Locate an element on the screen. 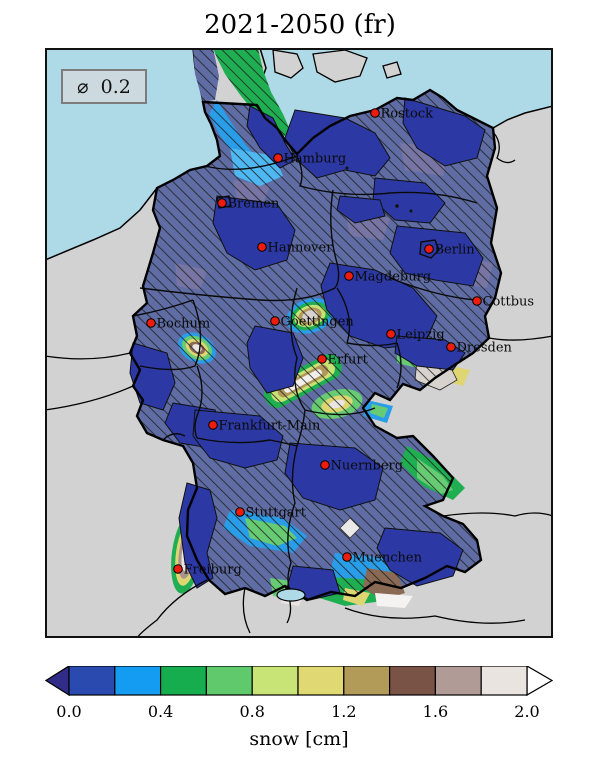  colorbar: 0.0 0.4 0.8 1.2 1.6 2.0 is located at coordinates (299, 692).